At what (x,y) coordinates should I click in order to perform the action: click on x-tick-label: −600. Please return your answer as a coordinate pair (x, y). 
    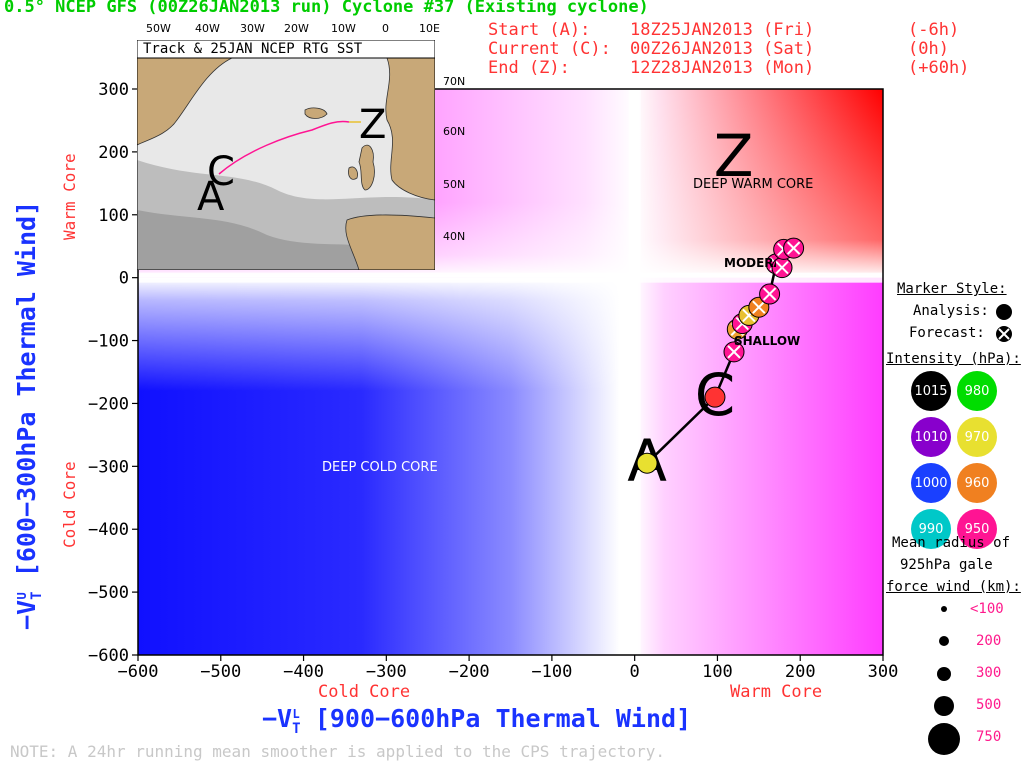
    Looking at the image, I should click on (138, 672).